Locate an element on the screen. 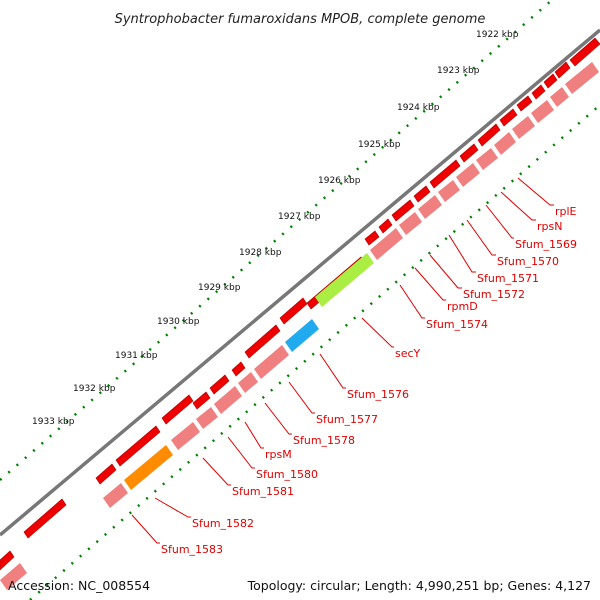  scale-label: 1922 kbp is located at coordinates (497, 35).